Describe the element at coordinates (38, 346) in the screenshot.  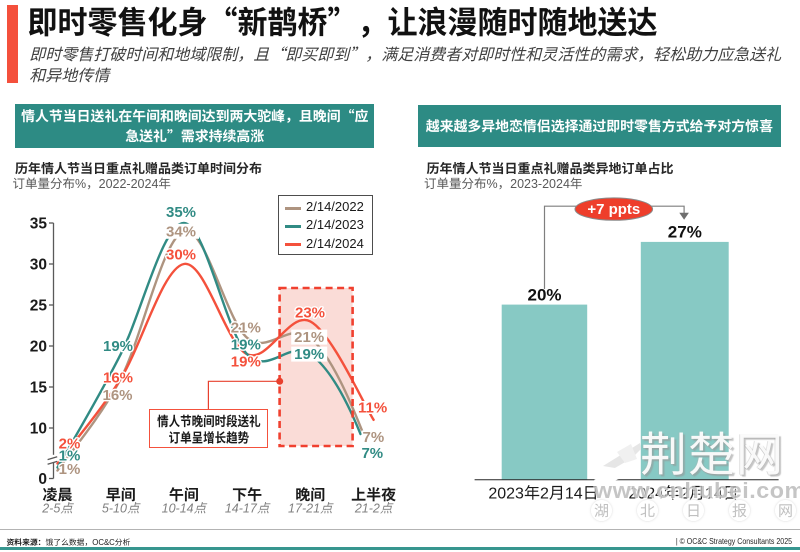
I see `svg-text: 20` at that location.